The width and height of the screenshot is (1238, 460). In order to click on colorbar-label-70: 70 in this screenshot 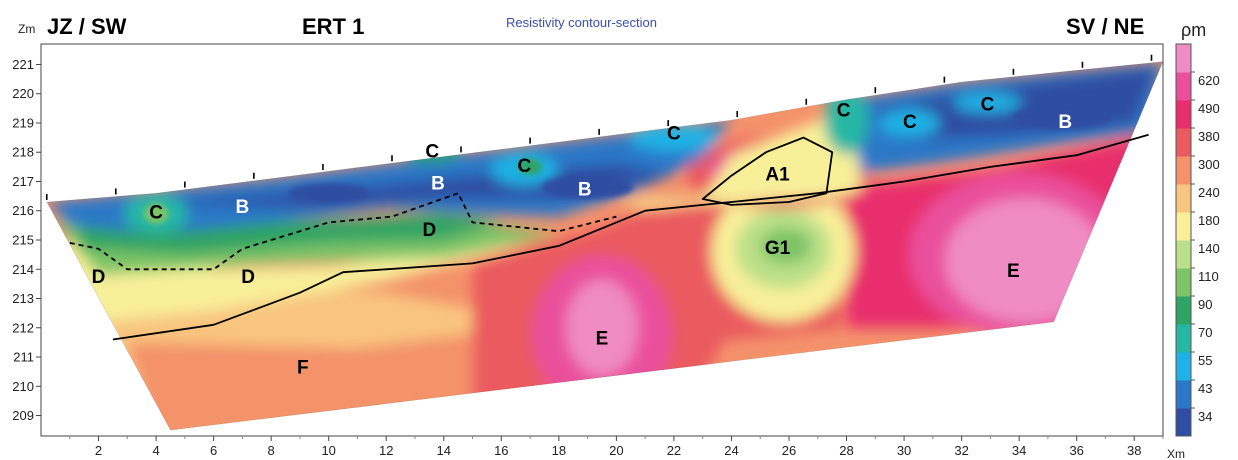, I will do `click(1205, 332)`.